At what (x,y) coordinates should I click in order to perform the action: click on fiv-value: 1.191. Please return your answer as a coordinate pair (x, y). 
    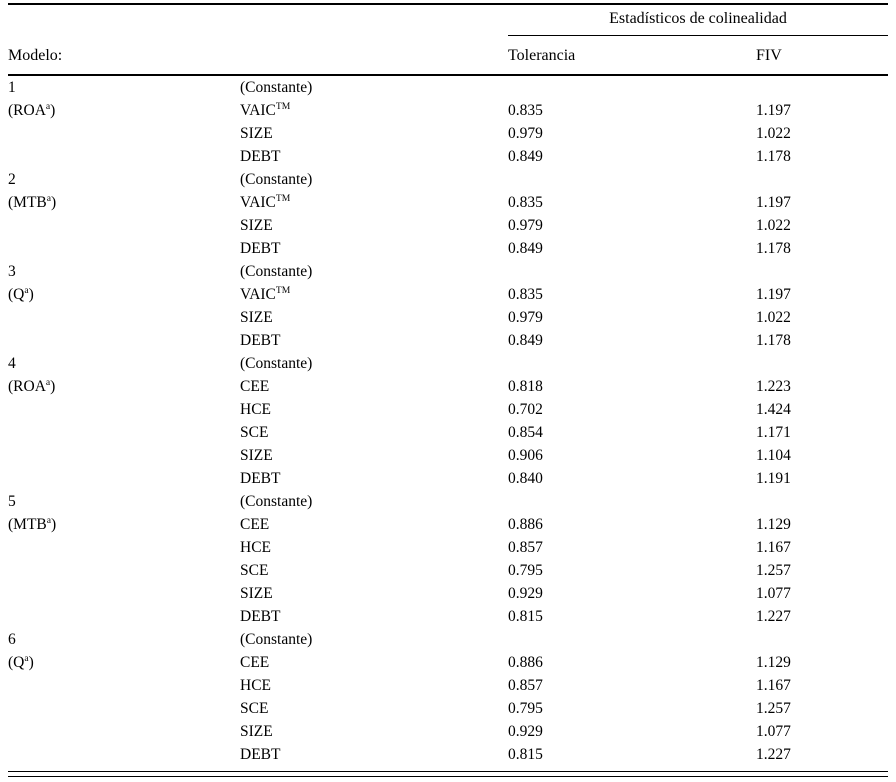
    Looking at the image, I should click on (773, 478).